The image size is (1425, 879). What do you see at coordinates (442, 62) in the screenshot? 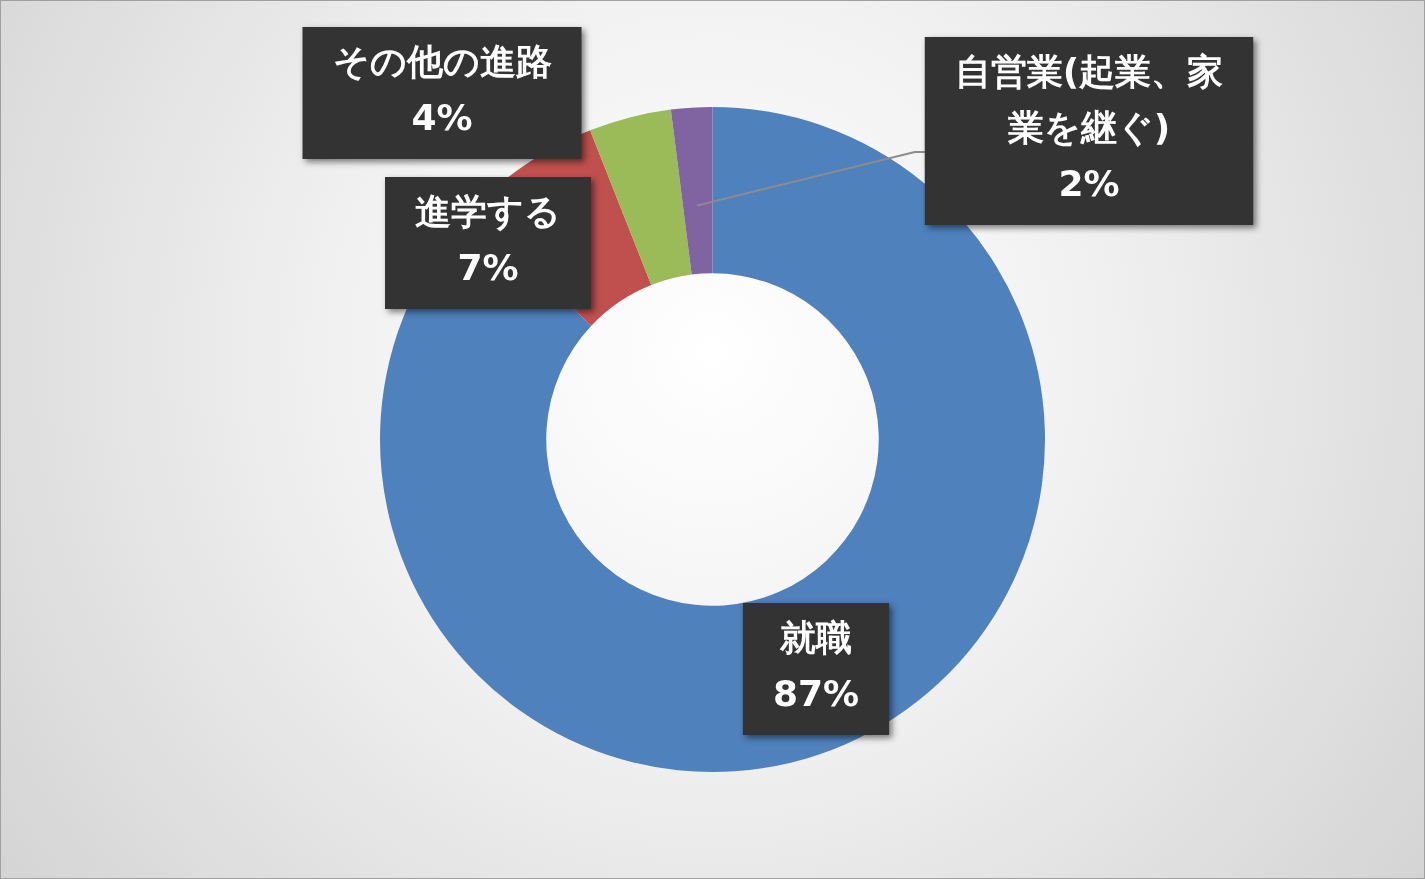
I see `slice-label: その他の進路` at bounding box center [442, 62].